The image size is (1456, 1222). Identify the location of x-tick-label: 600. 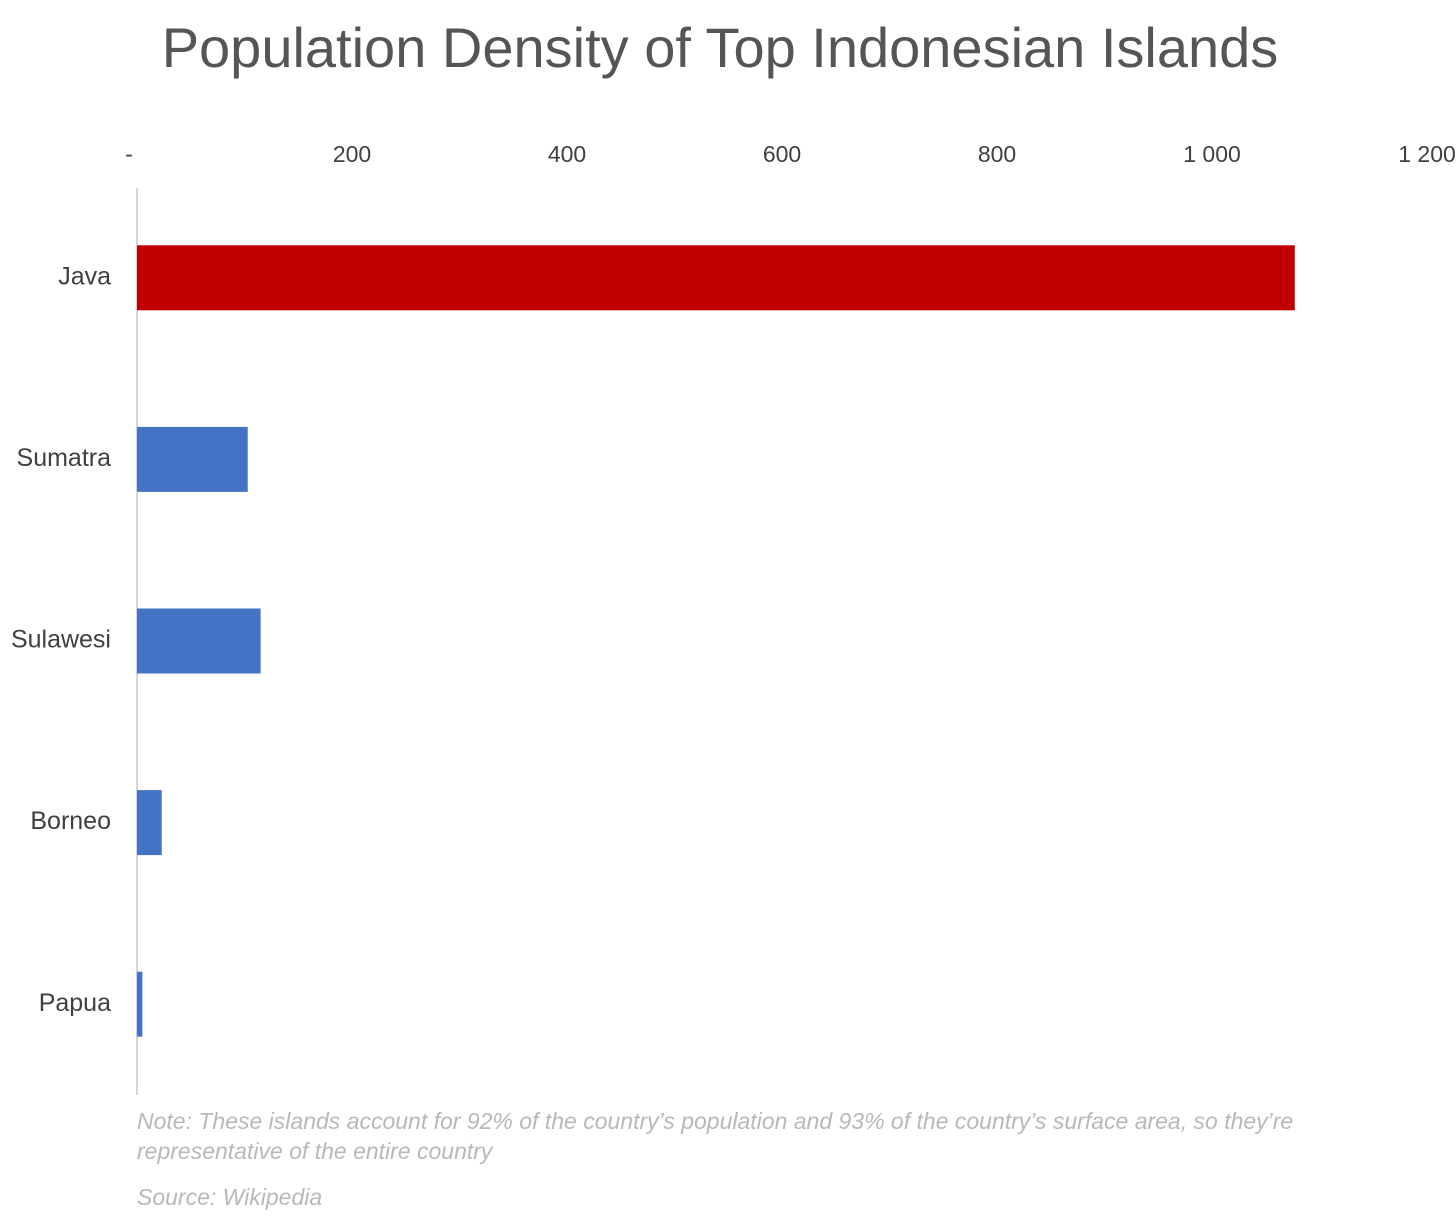
(782, 154).